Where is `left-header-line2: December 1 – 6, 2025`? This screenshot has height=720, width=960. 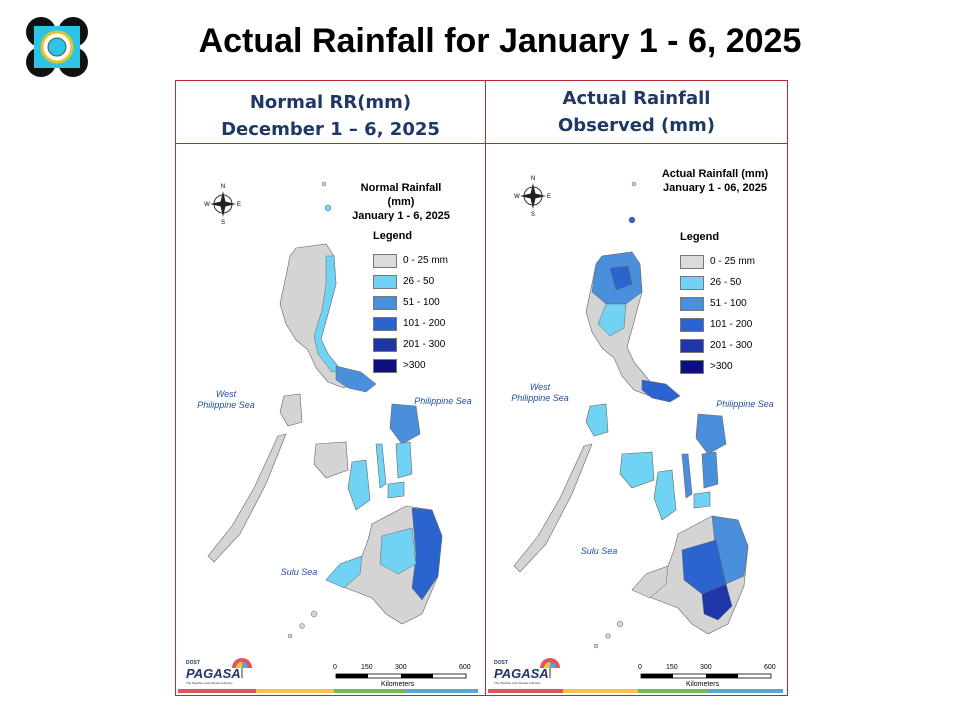 left-header-line2: December 1 – 6, 2025 is located at coordinates (330, 129).